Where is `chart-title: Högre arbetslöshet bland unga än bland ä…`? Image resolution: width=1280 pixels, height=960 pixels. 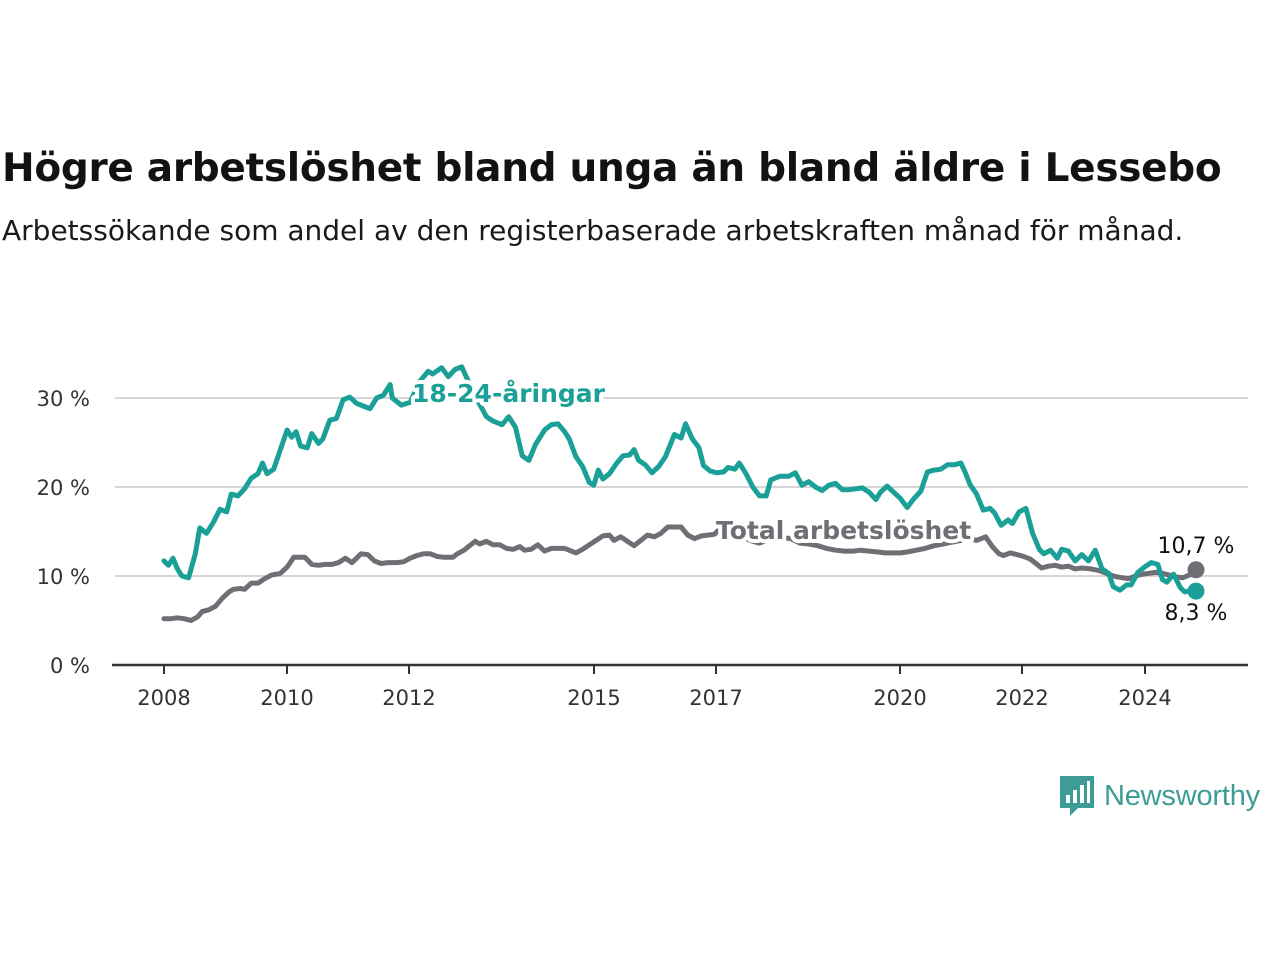
chart-title: Högre arbetslöshet bland unga än bland ä… is located at coordinates (612, 168).